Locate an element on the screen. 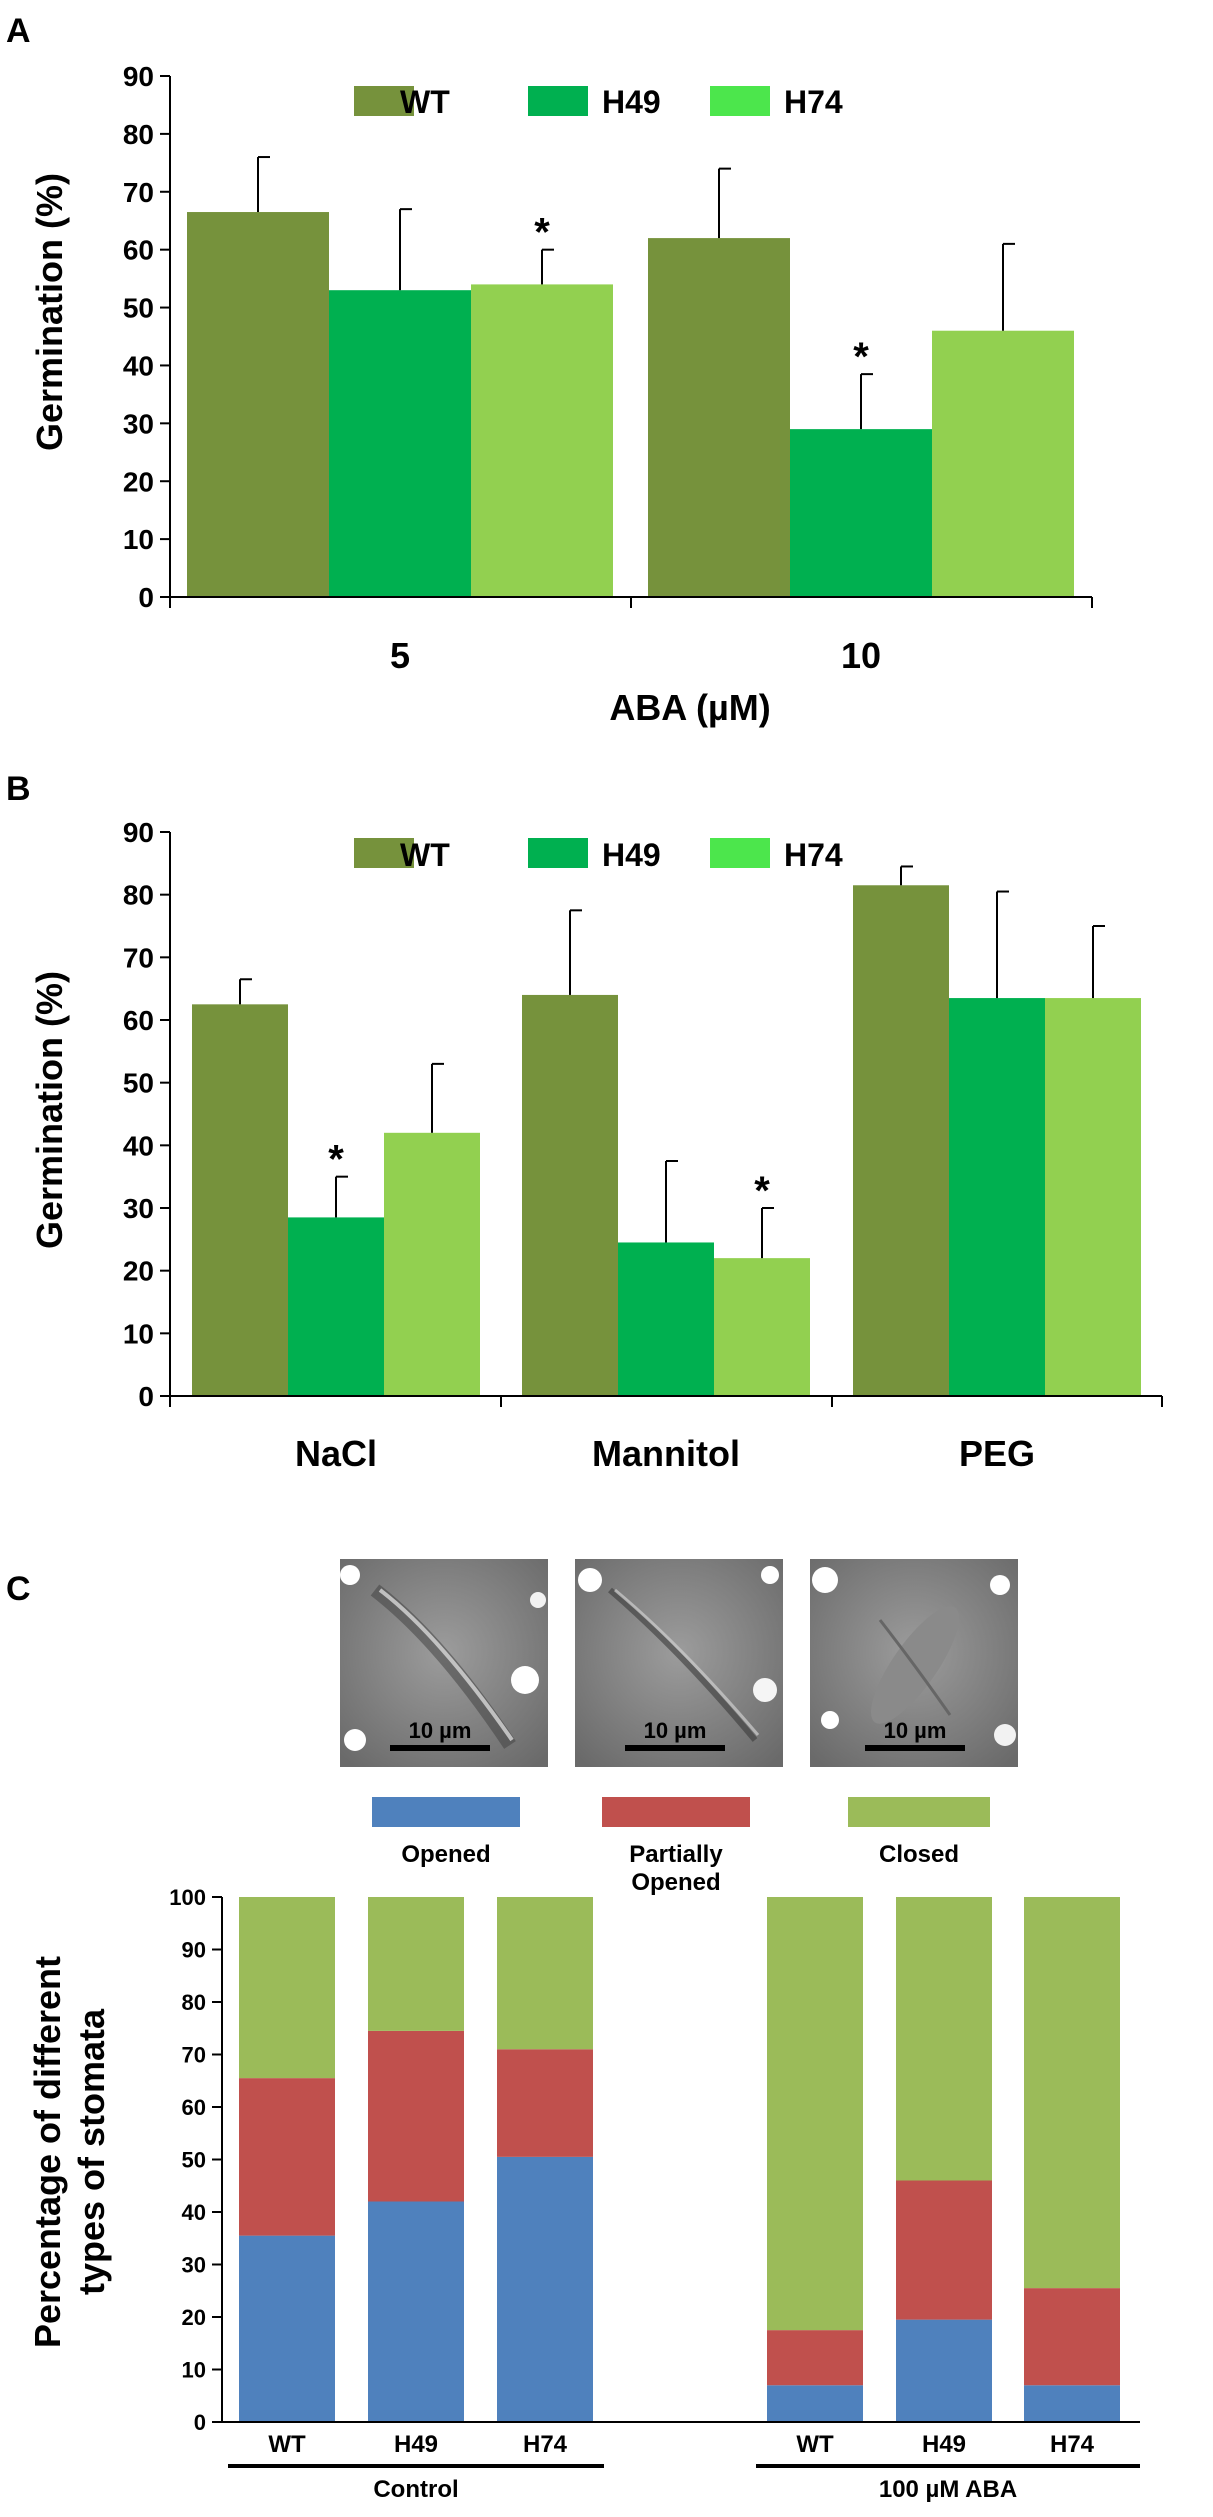  group-label-control: Control is located at coordinates (415, 2489).